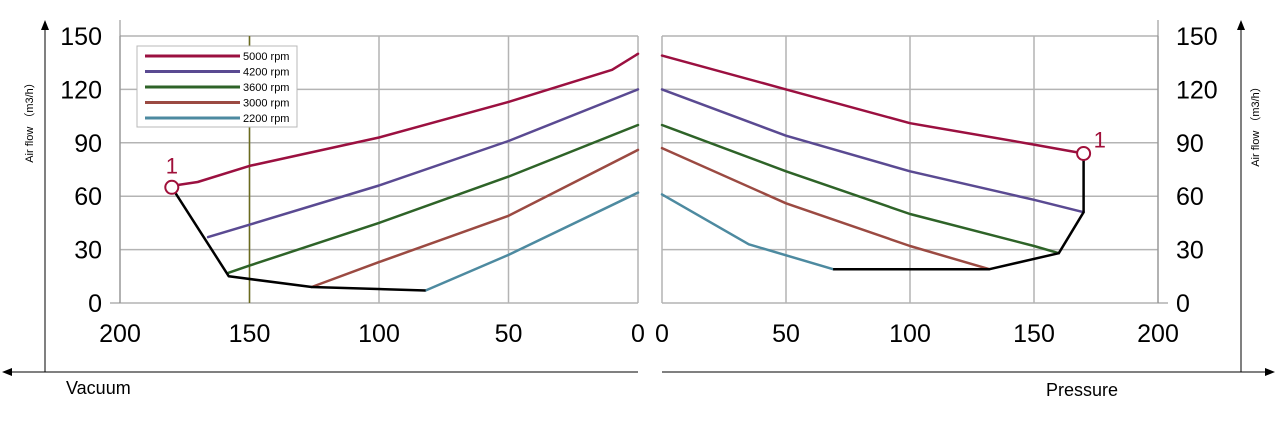 This screenshot has width=1276, height=421. Describe the element at coordinates (266, 119) in the screenshot. I see `legend-label-2200-rpm: 2200 rpm` at that location.